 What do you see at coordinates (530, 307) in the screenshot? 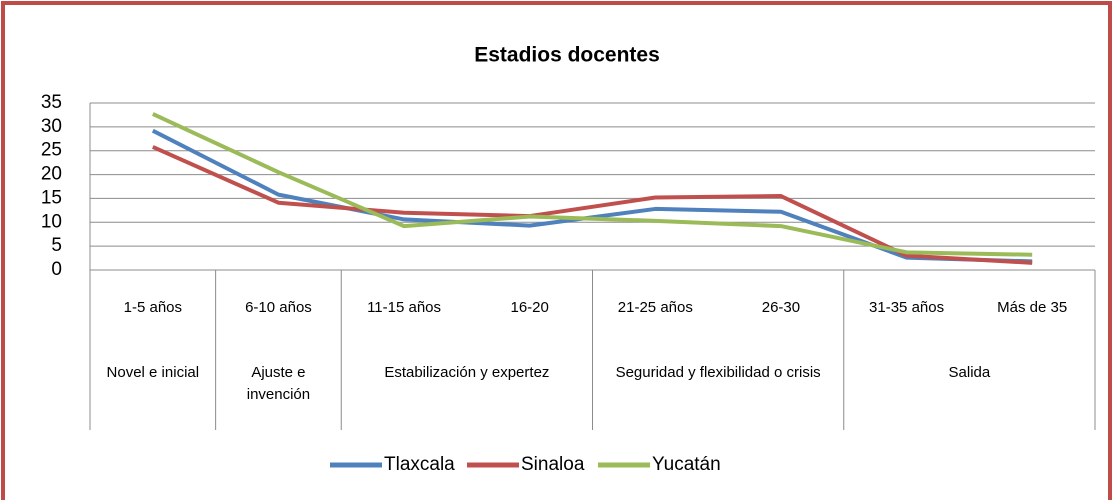
I see `x-tick-label: 16-20` at bounding box center [530, 307].